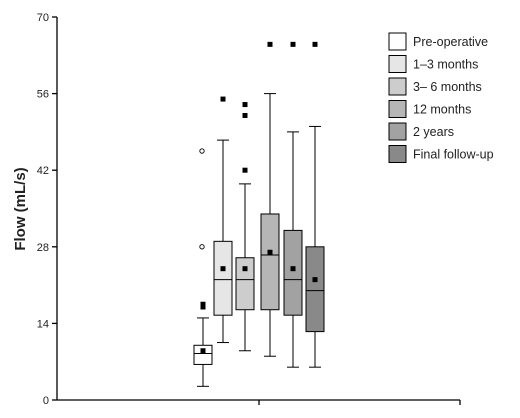 The width and height of the screenshot is (520, 418). I want to click on legend-label-4: 2 years, so click(433, 132).